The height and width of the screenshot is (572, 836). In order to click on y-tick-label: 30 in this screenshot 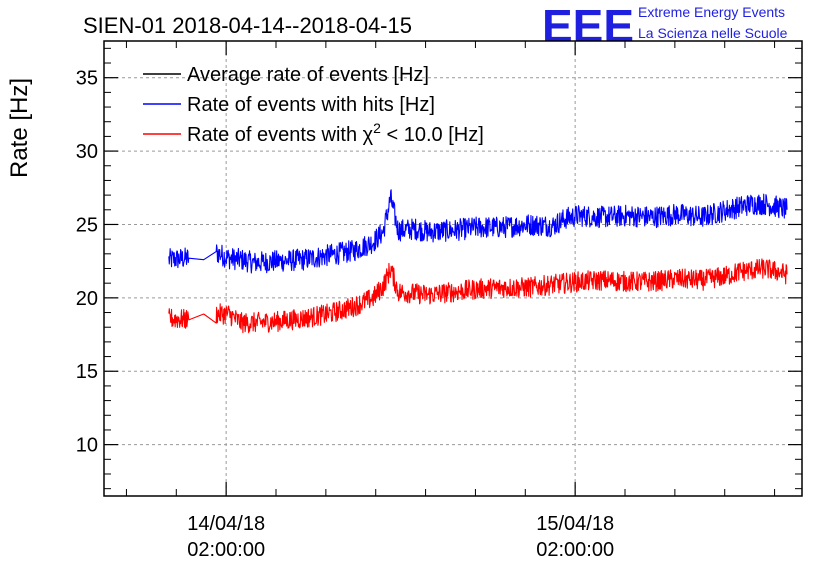, I will do `click(87, 152)`.